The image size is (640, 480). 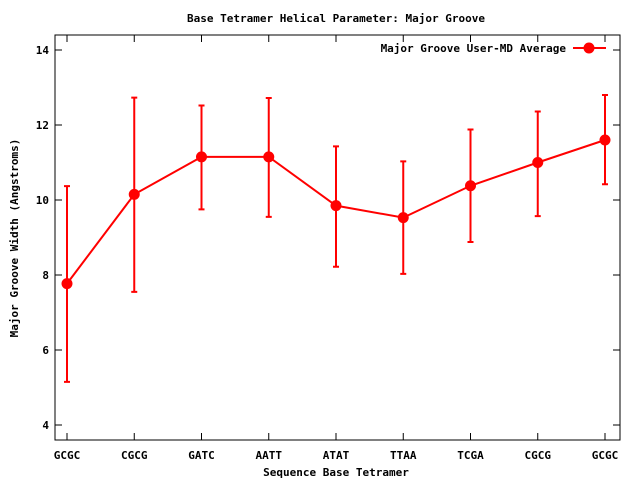 I want to click on x-axis-label: Sequence Base Tetramer, so click(x=336, y=472).